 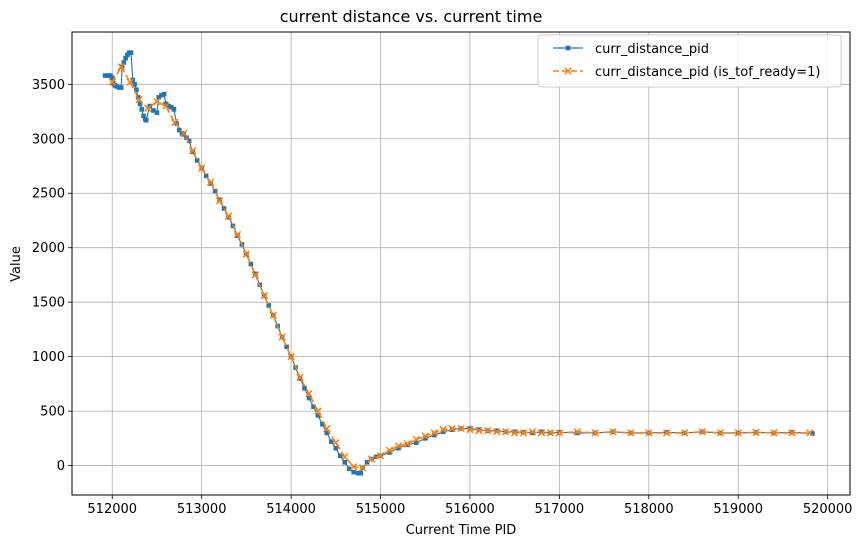 What do you see at coordinates (48, 85) in the screenshot?
I see `y-tick-label: 3500` at bounding box center [48, 85].